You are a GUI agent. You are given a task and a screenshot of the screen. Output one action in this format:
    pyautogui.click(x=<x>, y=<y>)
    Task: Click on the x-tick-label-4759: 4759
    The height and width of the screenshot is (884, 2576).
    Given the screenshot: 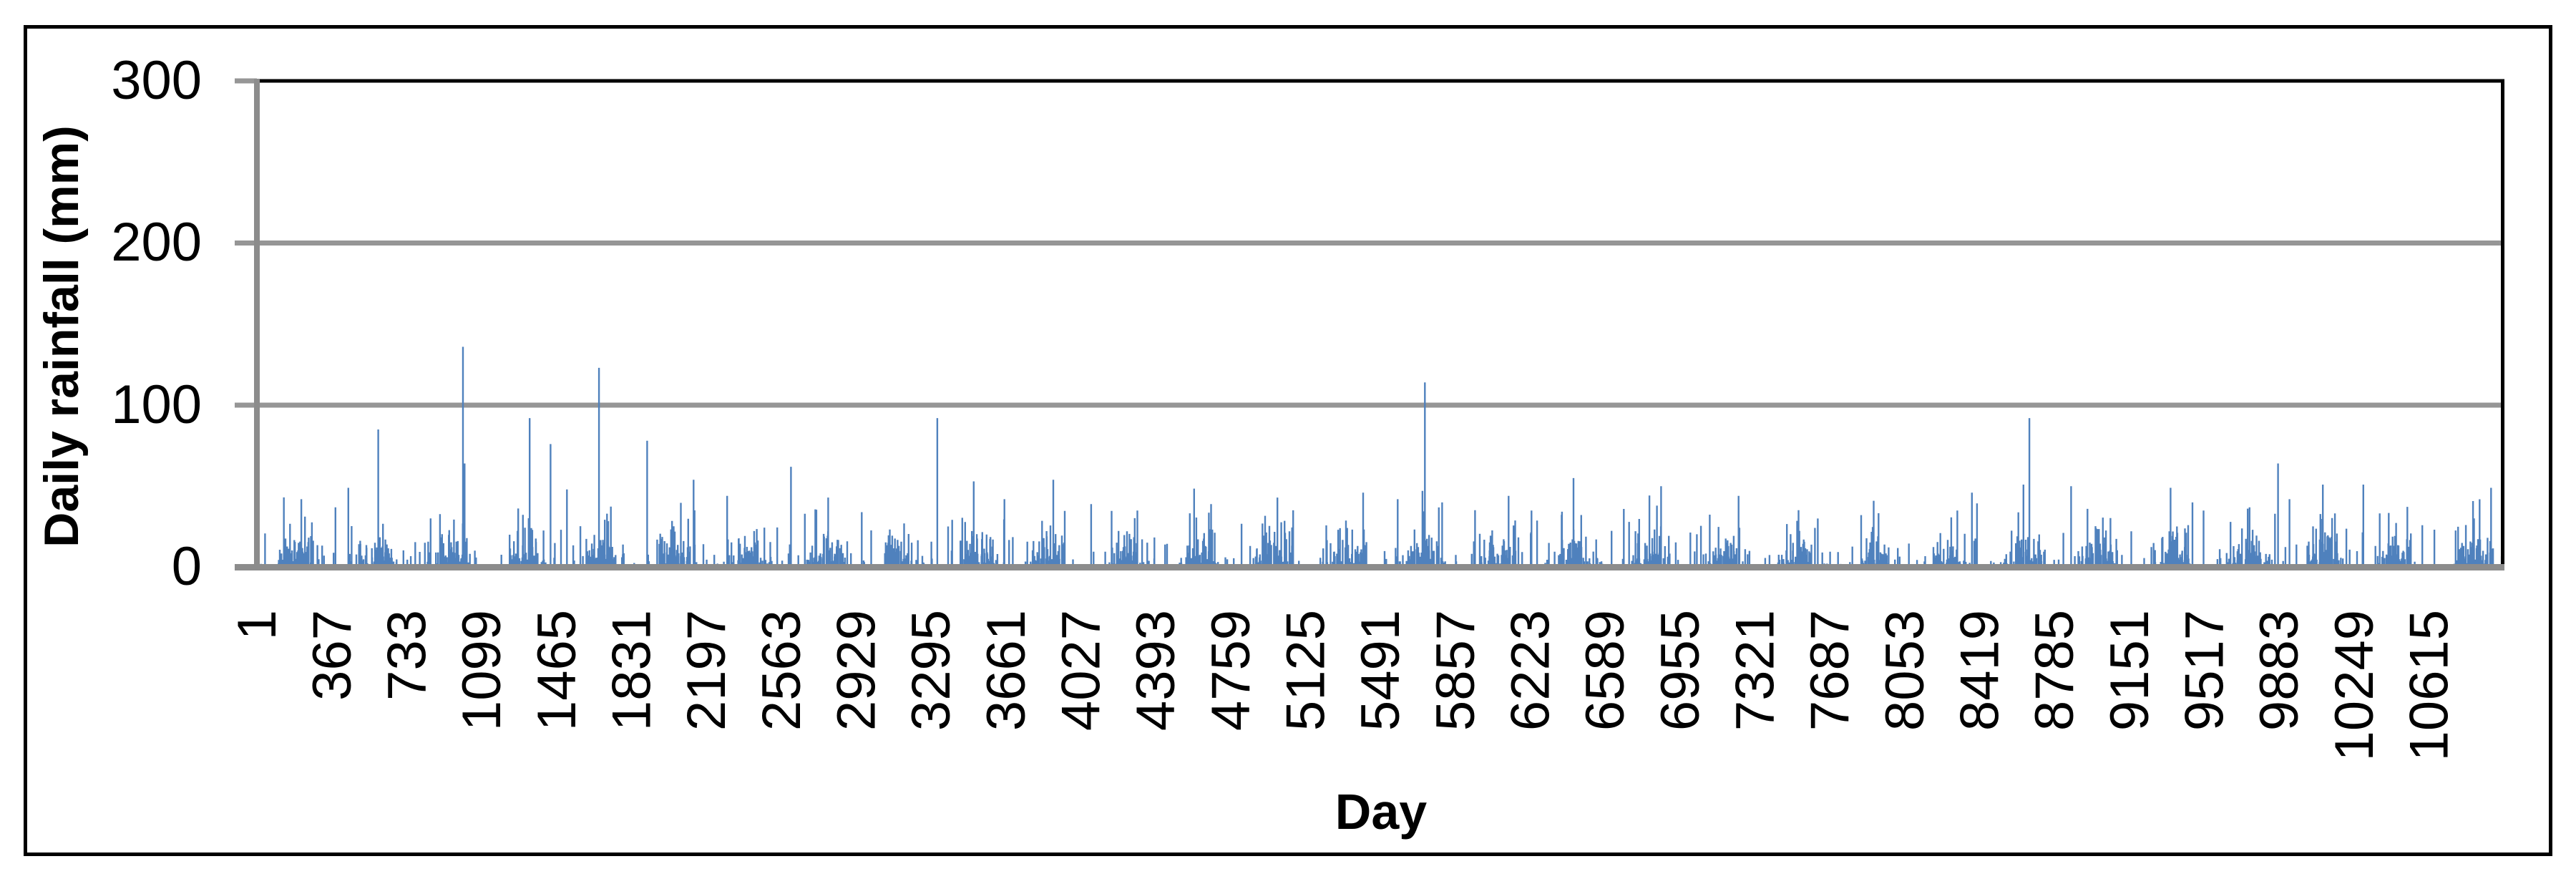 What is the action you would take?
    pyautogui.click(x=1231, y=671)
    